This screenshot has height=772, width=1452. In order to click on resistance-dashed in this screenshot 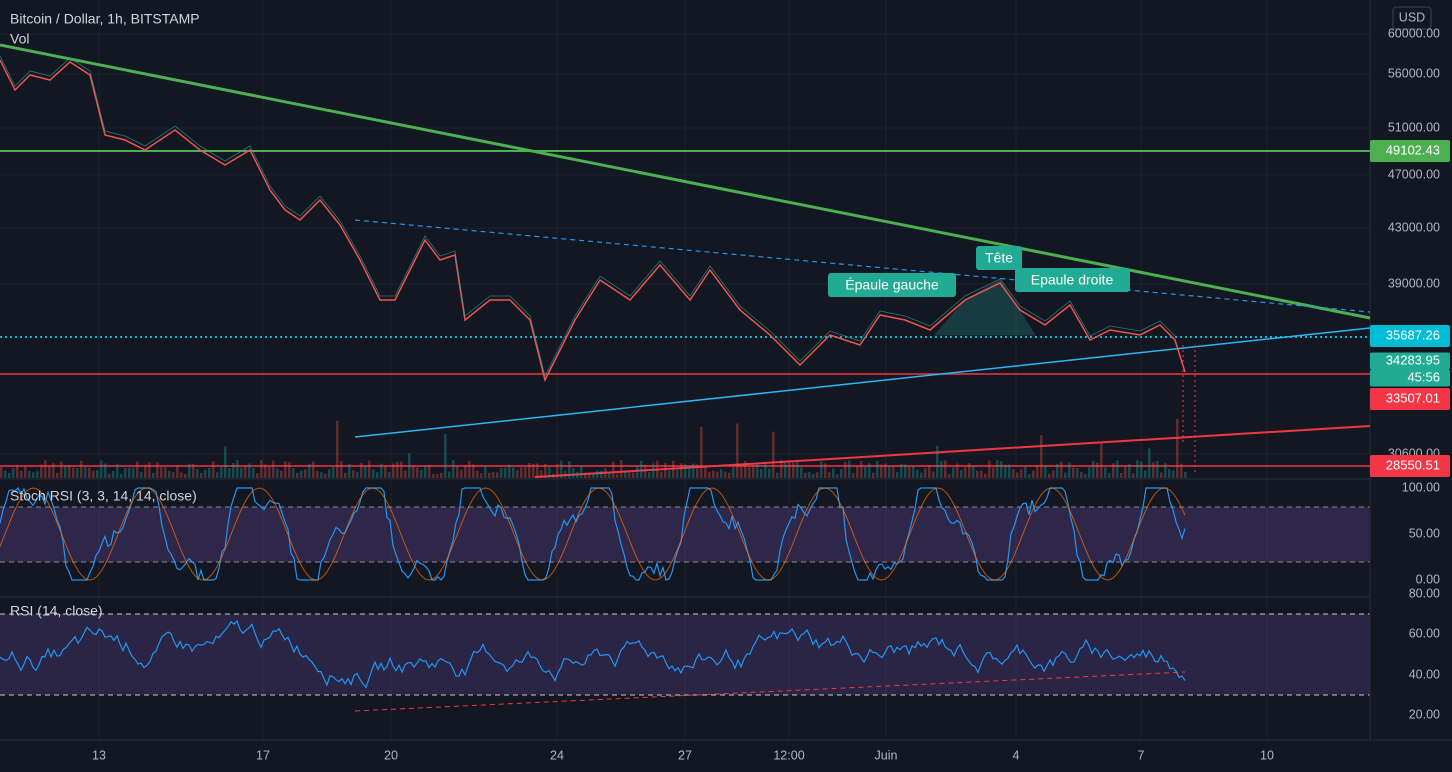, I will do `click(862, 266)`.